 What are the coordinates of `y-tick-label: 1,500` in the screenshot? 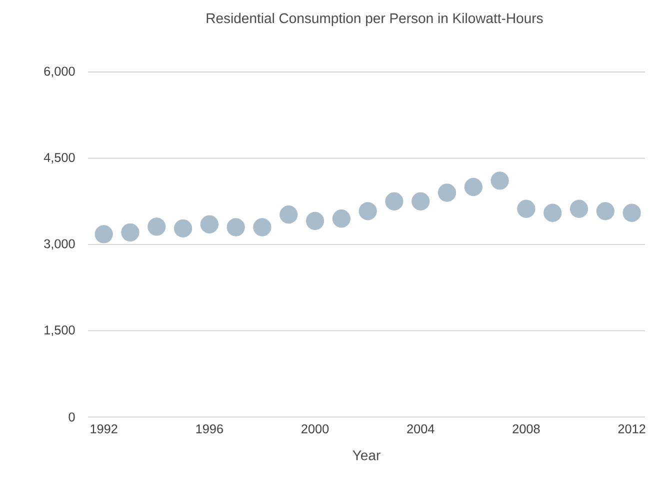 It's located at (59, 331).